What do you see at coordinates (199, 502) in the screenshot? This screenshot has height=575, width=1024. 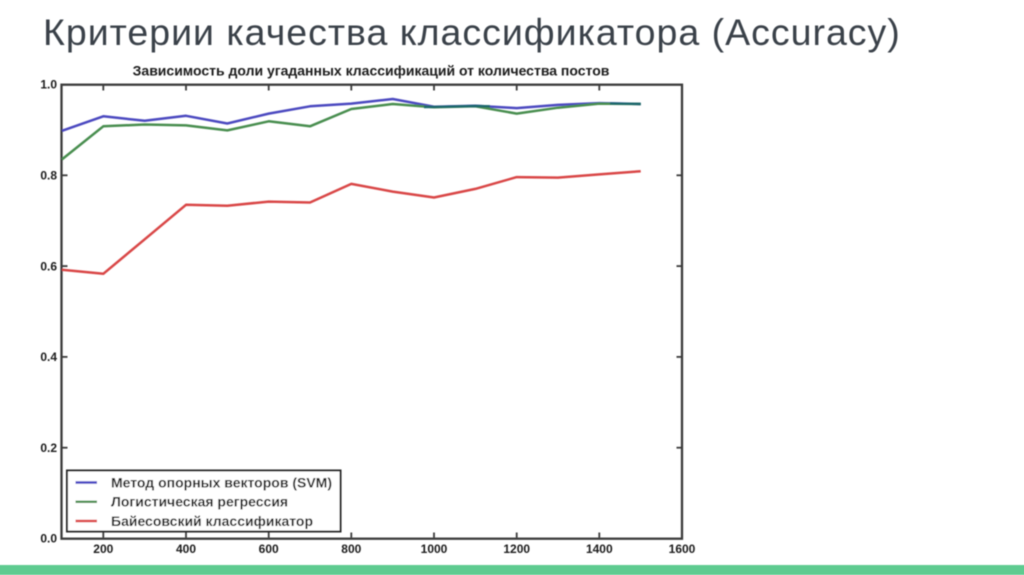 I see `svg-text: Логистическая регрессия` at bounding box center [199, 502].